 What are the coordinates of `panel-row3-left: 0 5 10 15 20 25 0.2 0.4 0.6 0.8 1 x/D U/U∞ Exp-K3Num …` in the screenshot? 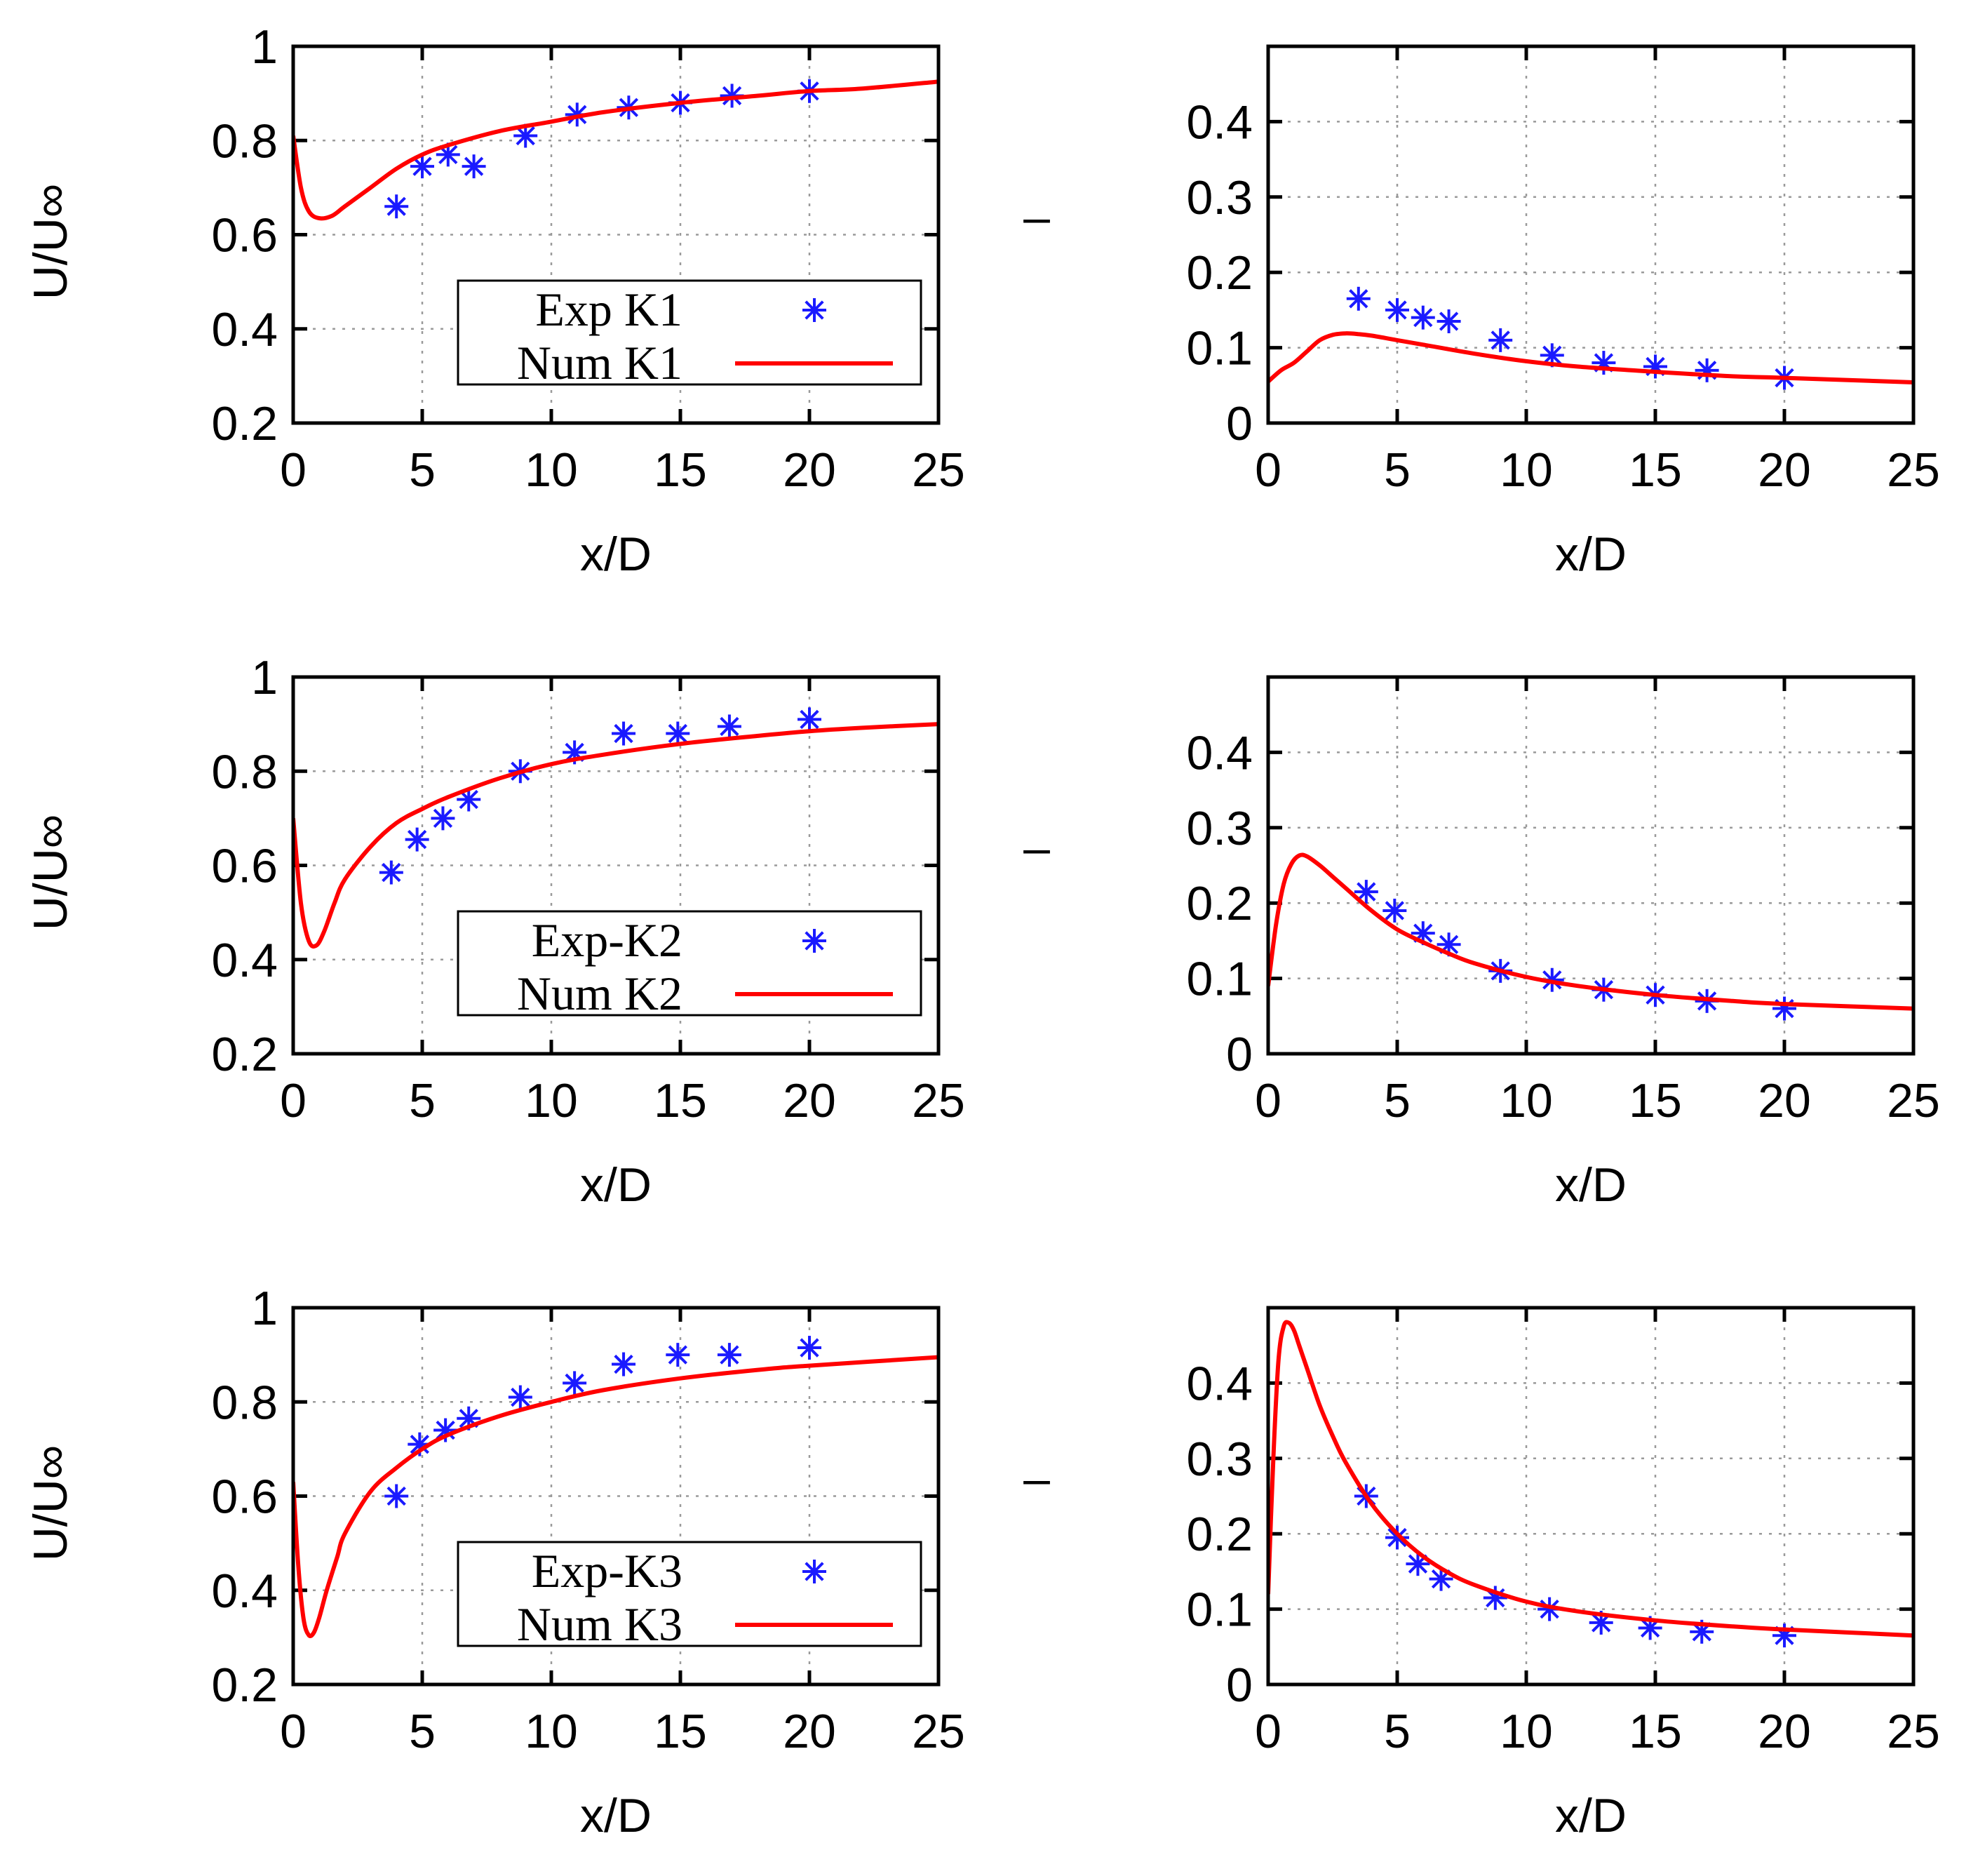 It's located at (494, 1562).